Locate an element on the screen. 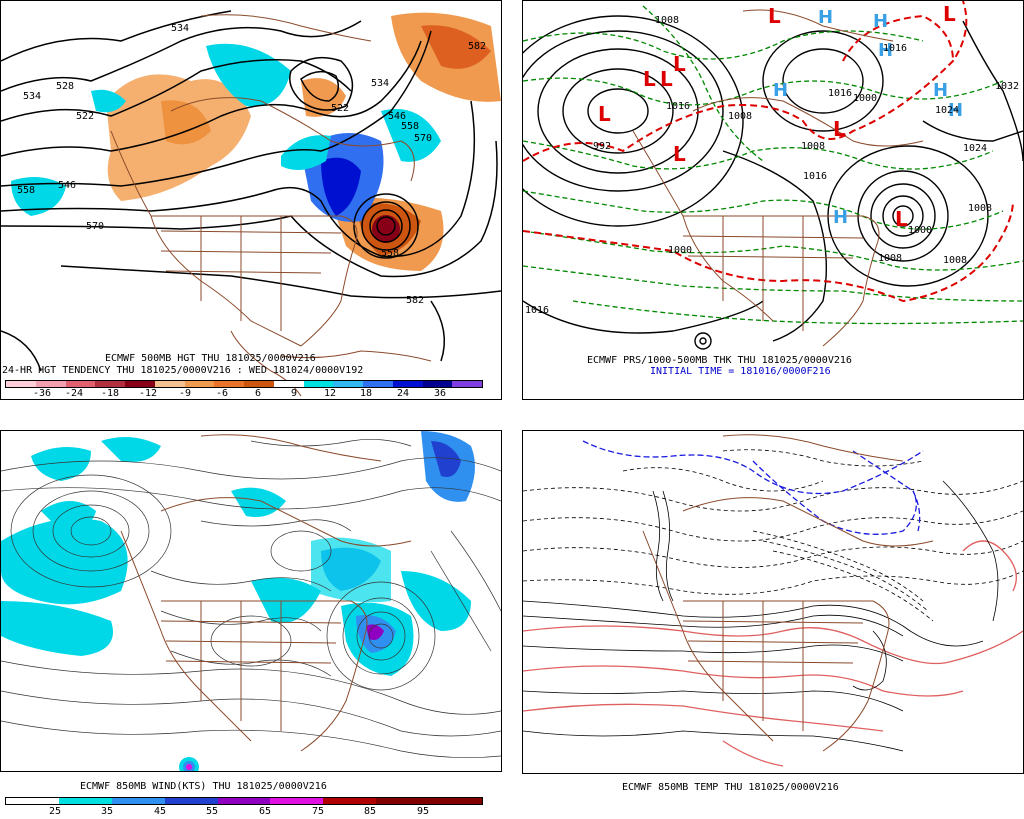 The image size is (1024, 819). scale-tick: 75 is located at coordinates (318, 811).